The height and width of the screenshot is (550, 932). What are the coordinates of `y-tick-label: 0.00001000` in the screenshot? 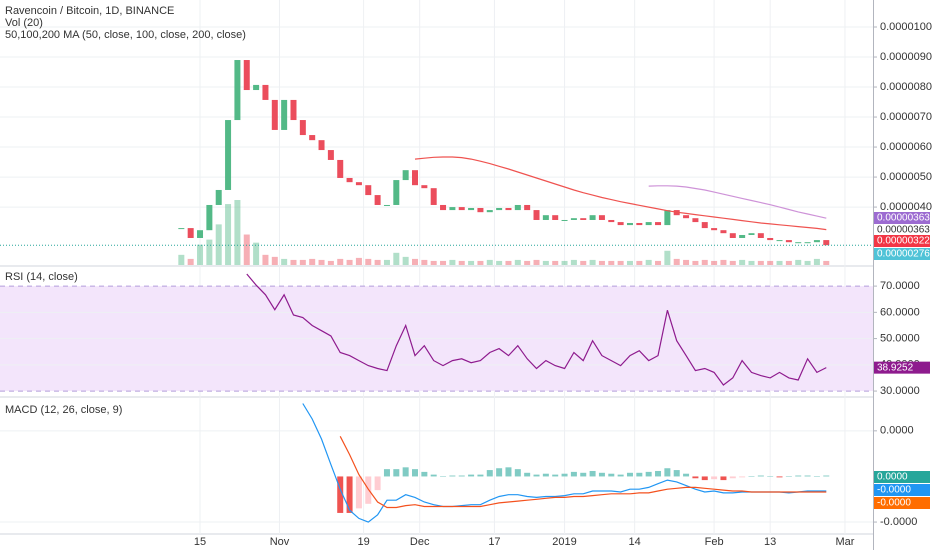 It's located at (906, 27).